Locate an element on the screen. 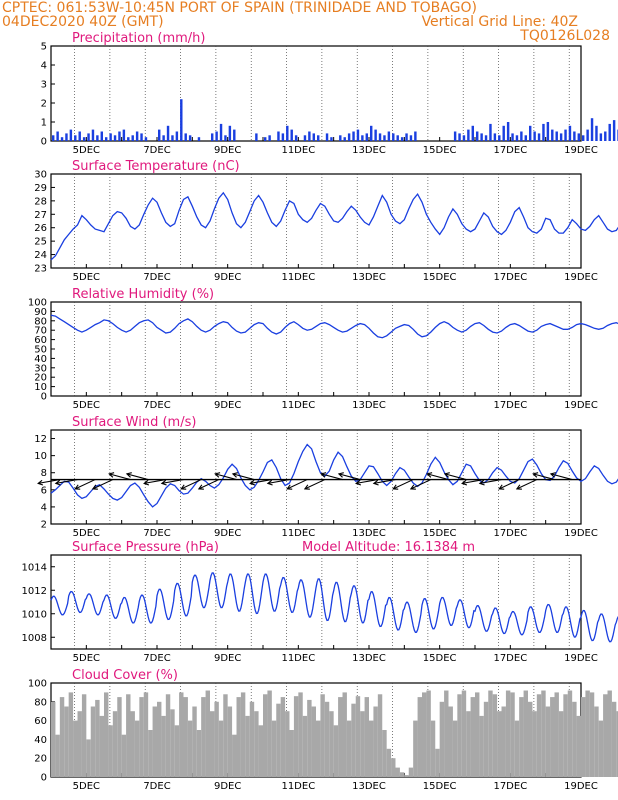  x-tick-label: 11DEC is located at coordinates (298, 405).